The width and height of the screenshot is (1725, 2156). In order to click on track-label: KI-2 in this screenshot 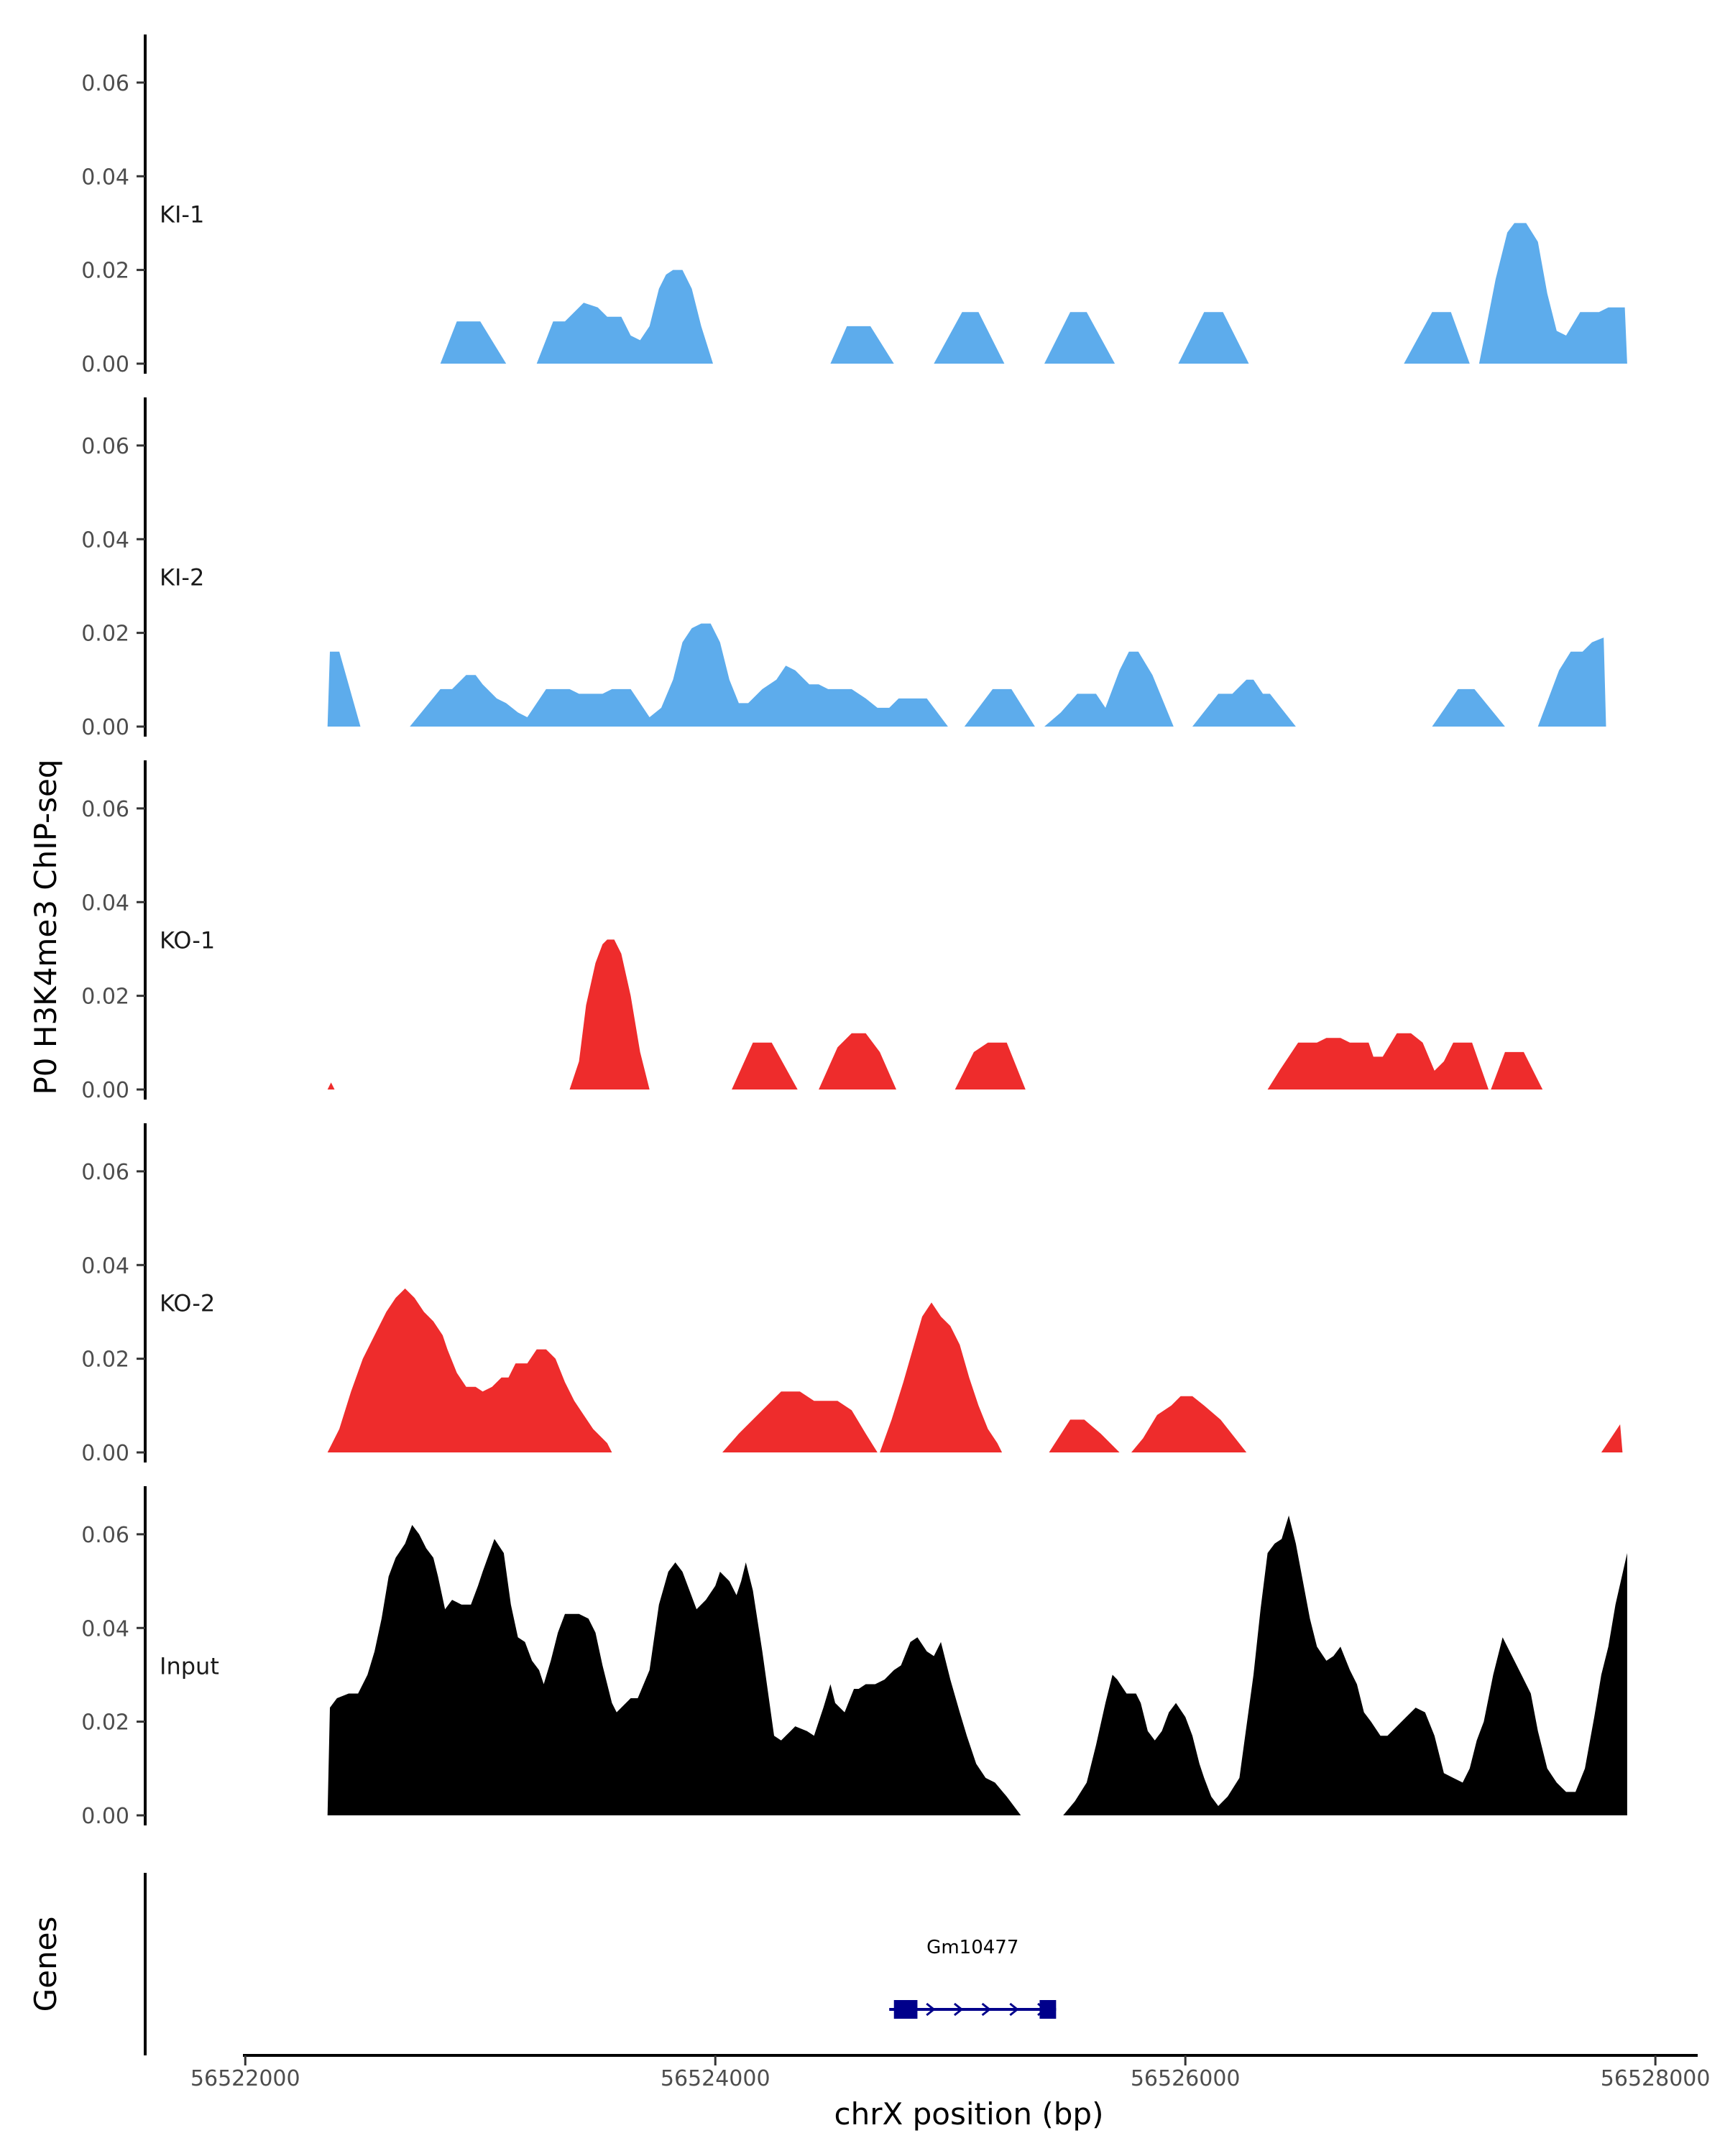, I will do `click(182, 577)`.